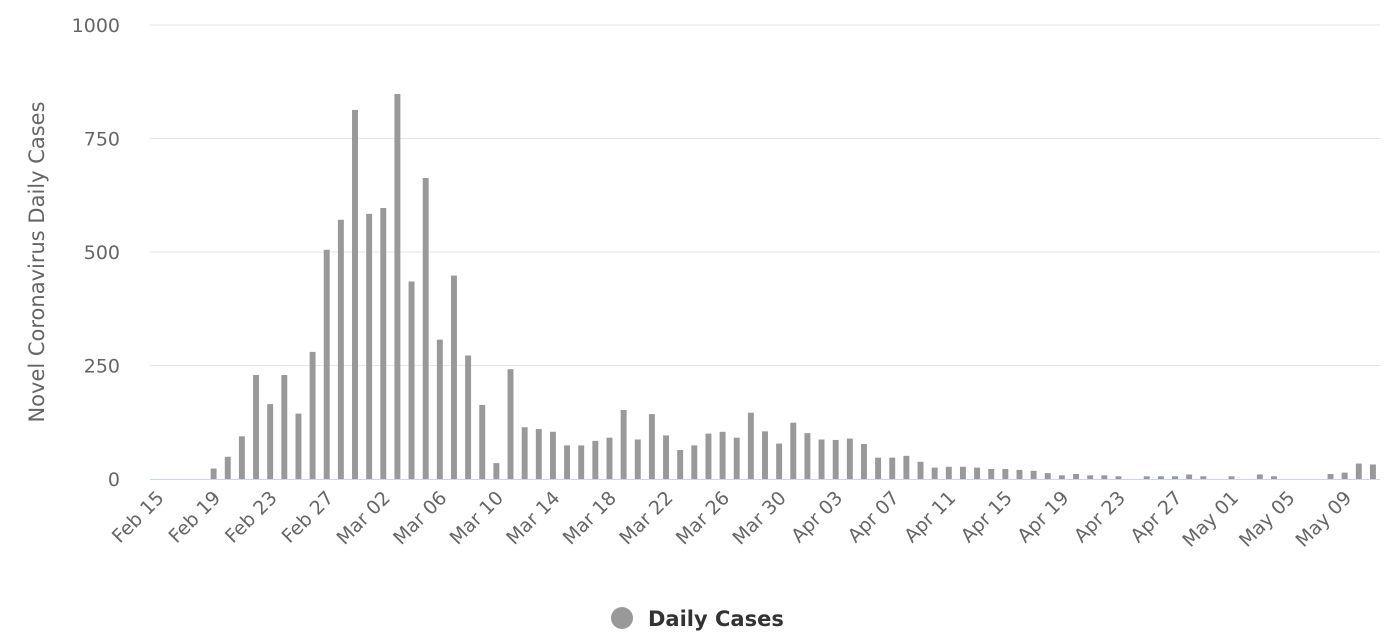  I want to click on x-tick-label: Apr 27, so click(1156, 517).